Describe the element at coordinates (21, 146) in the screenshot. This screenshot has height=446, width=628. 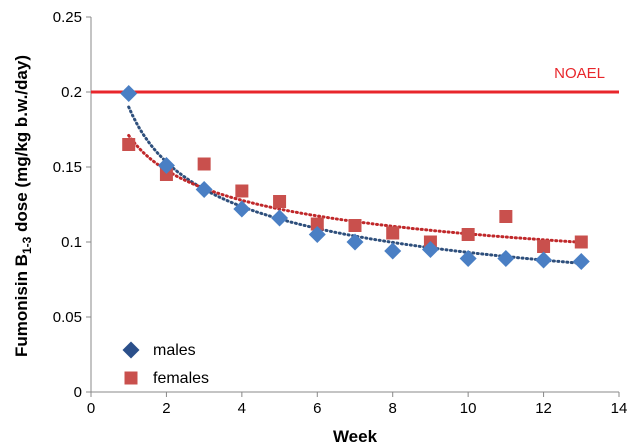
I see `y-axis-title-rest: dose (mg/kg b.w./day)` at that location.